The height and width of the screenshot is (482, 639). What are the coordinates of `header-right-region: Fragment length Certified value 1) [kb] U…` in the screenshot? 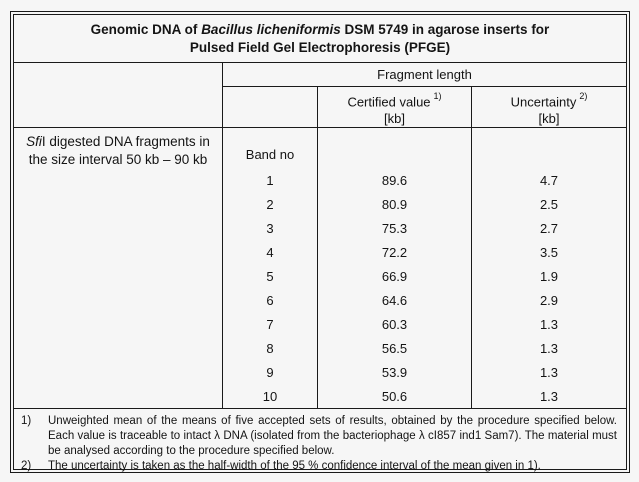 It's located at (424, 95).